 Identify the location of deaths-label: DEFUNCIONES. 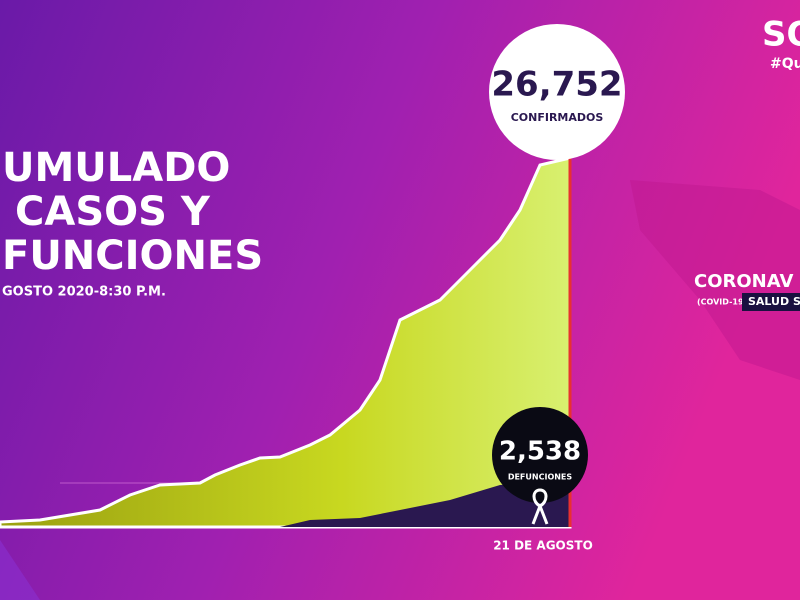
(540, 477).